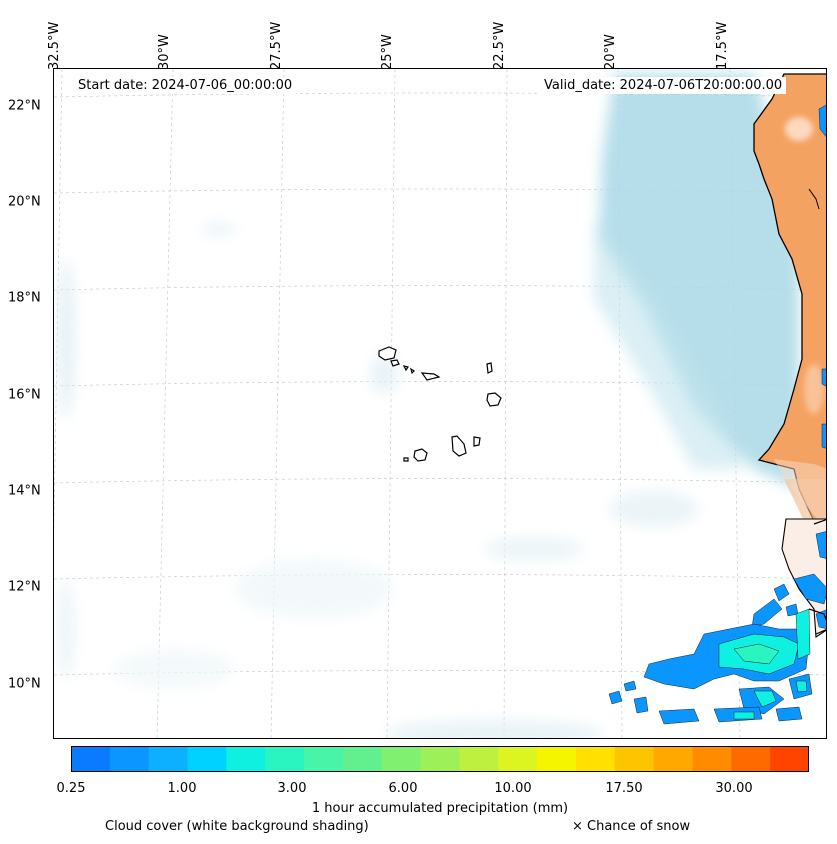 The width and height of the screenshot is (837, 844). I want to click on colorbar-tick-0-25: 0.25, so click(71, 788).